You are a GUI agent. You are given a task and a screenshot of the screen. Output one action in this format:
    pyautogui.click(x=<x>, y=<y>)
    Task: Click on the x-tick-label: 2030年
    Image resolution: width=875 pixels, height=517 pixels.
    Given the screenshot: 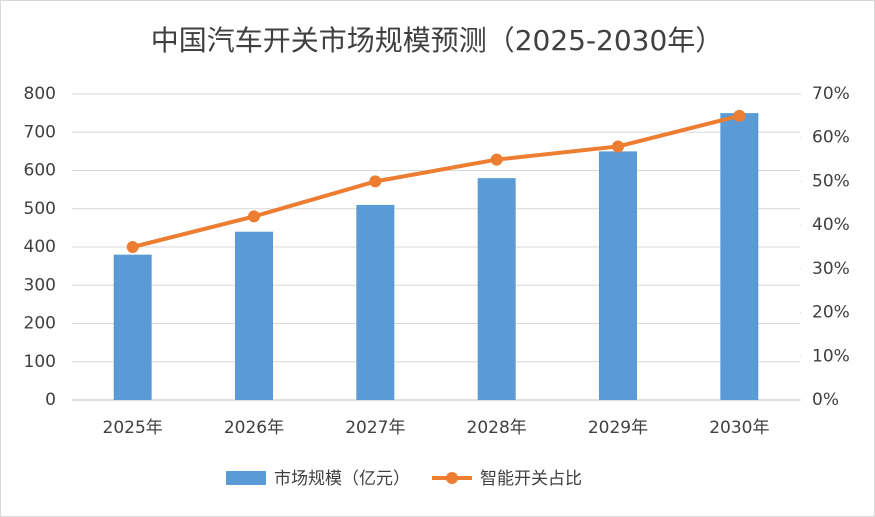 What is the action you would take?
    pyautogui.click(x=739, y=428)
    